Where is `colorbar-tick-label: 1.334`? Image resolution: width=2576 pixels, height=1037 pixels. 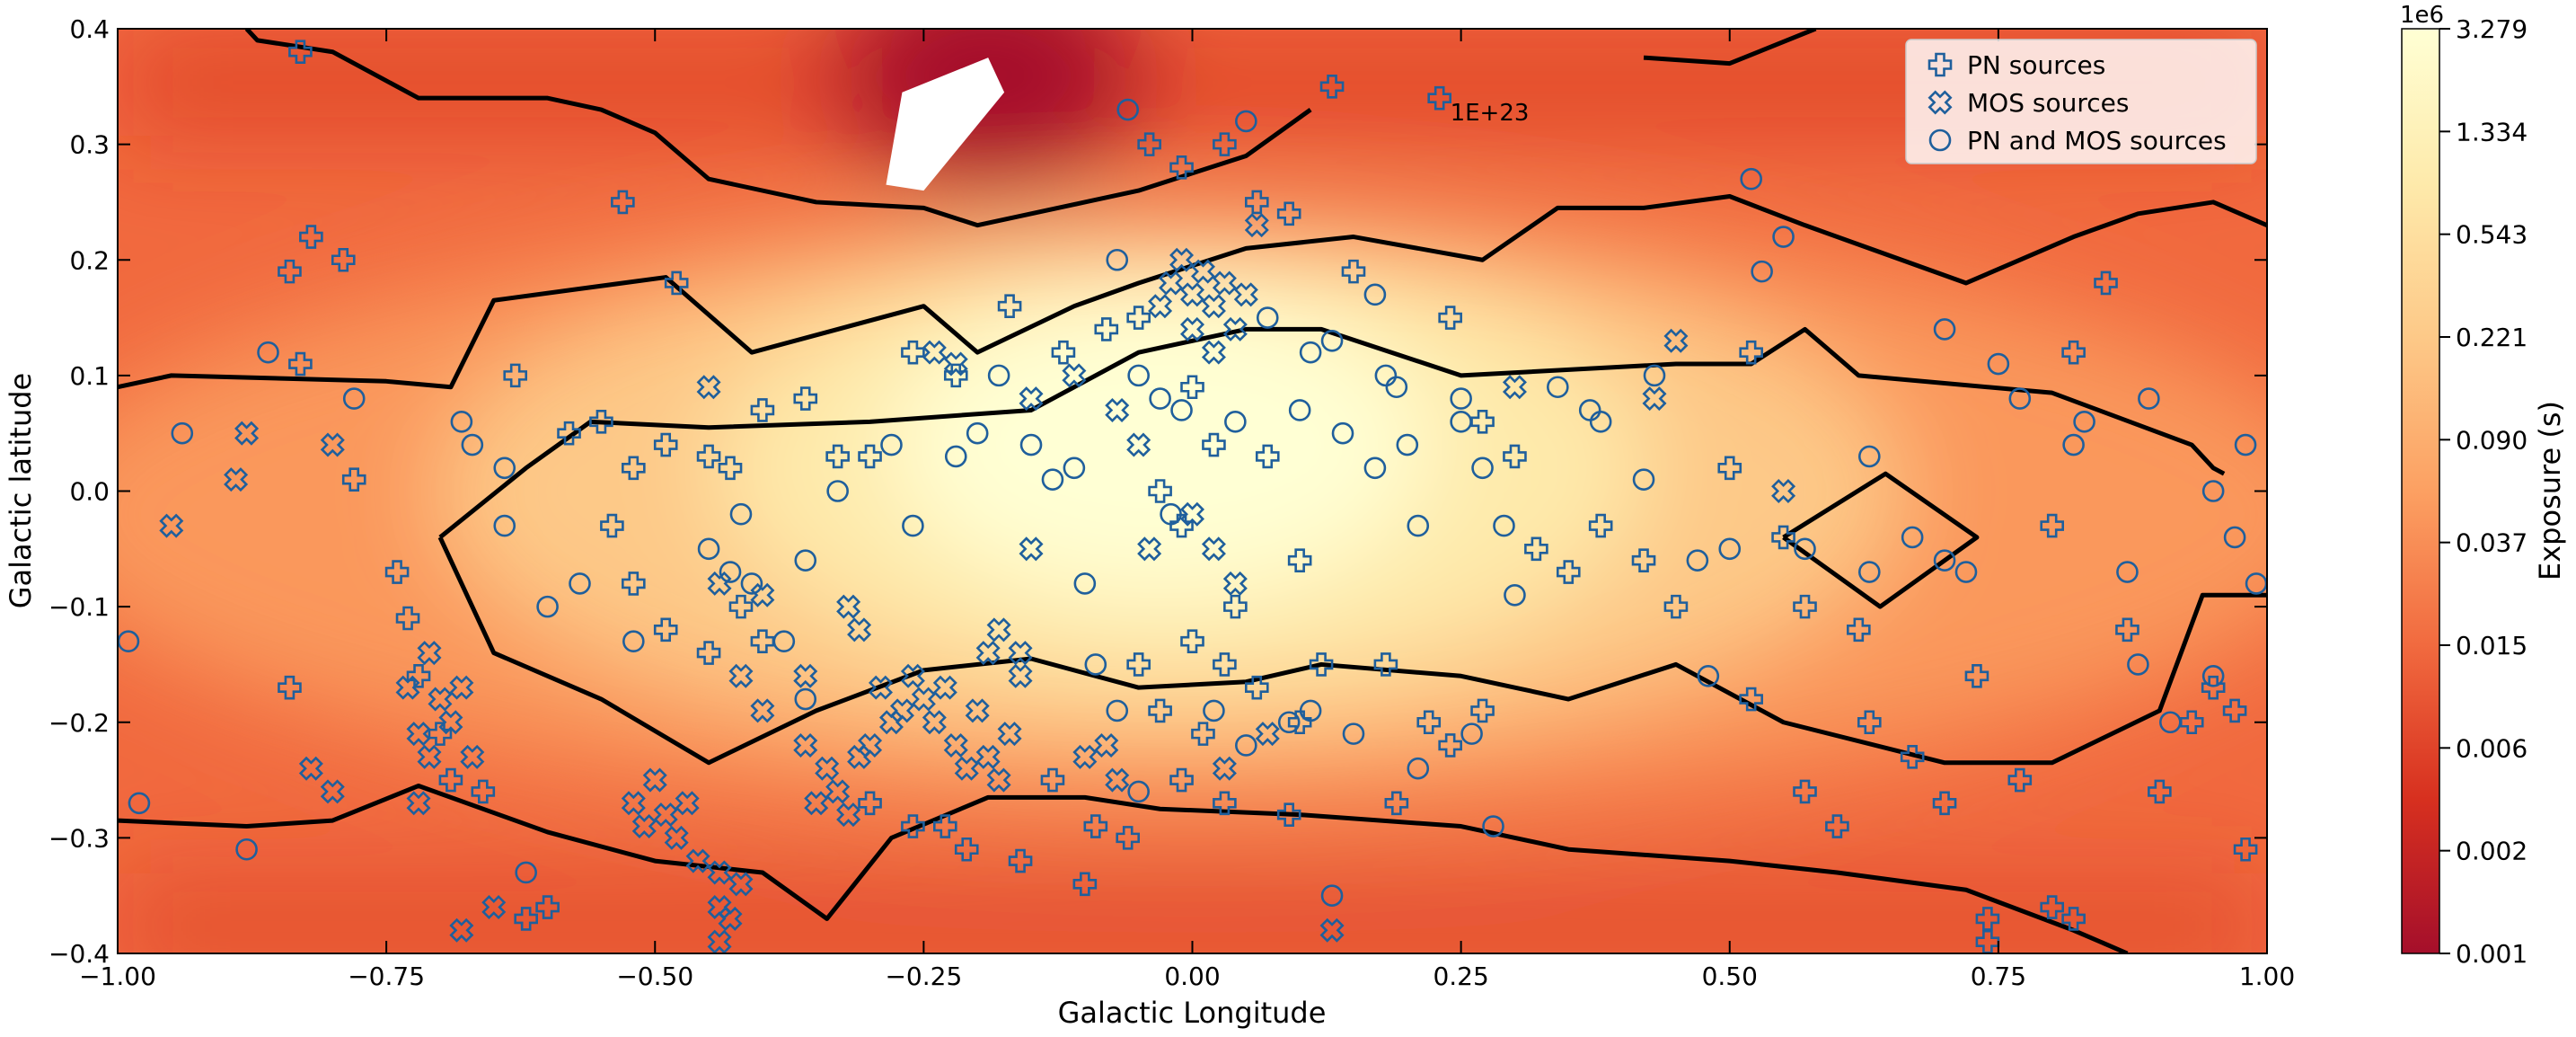 colorbar-tick-label: 1.334 is located at coordinates (2491, 131).